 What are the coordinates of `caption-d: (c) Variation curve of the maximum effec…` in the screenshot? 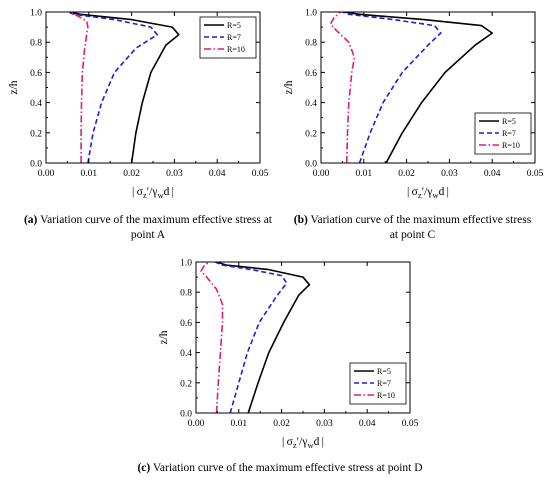 It's located at (280, 468).